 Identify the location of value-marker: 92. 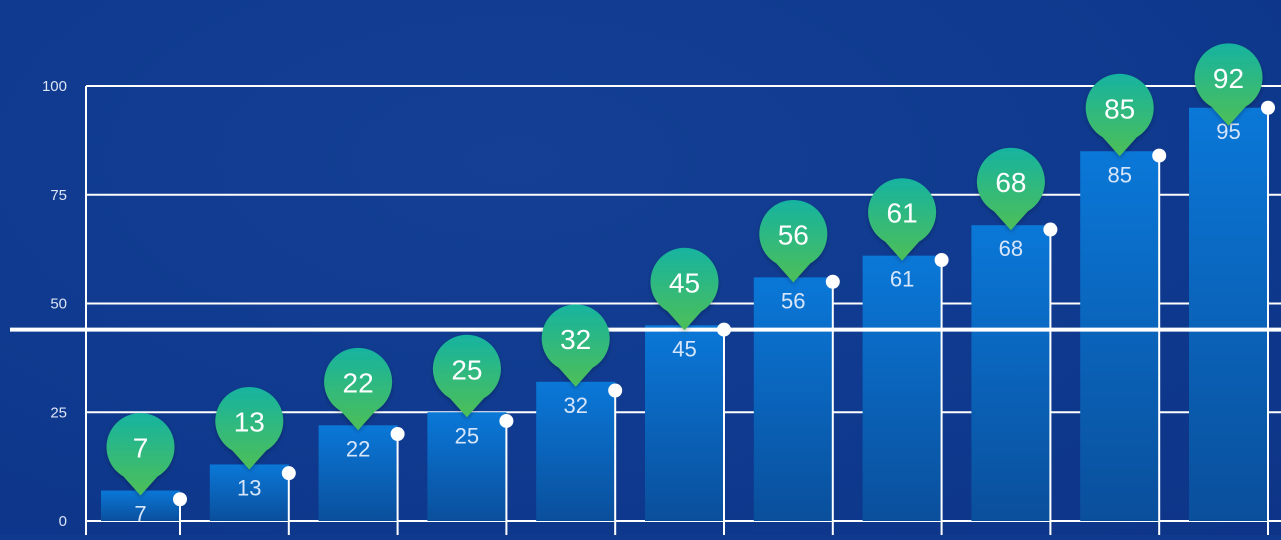
(1228, 84).